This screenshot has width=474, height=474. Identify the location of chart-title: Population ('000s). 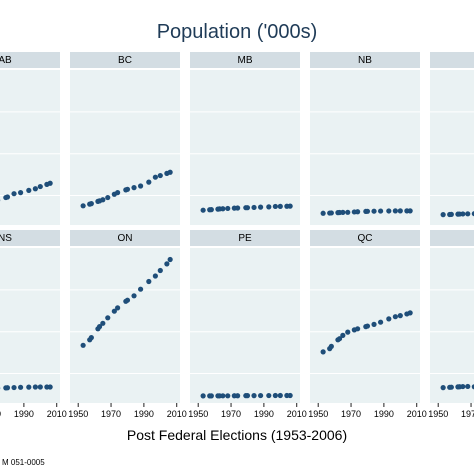
(237, 32).